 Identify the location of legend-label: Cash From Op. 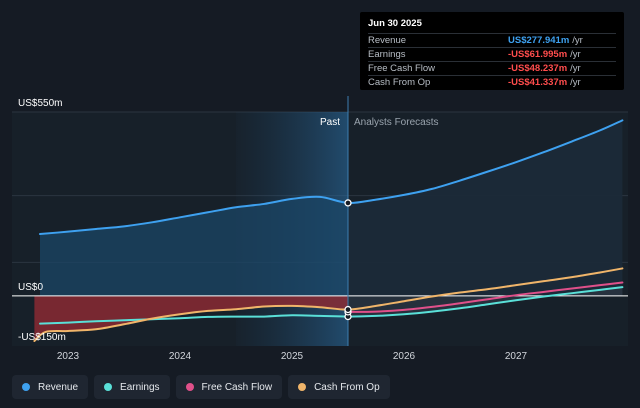
(347, 387).